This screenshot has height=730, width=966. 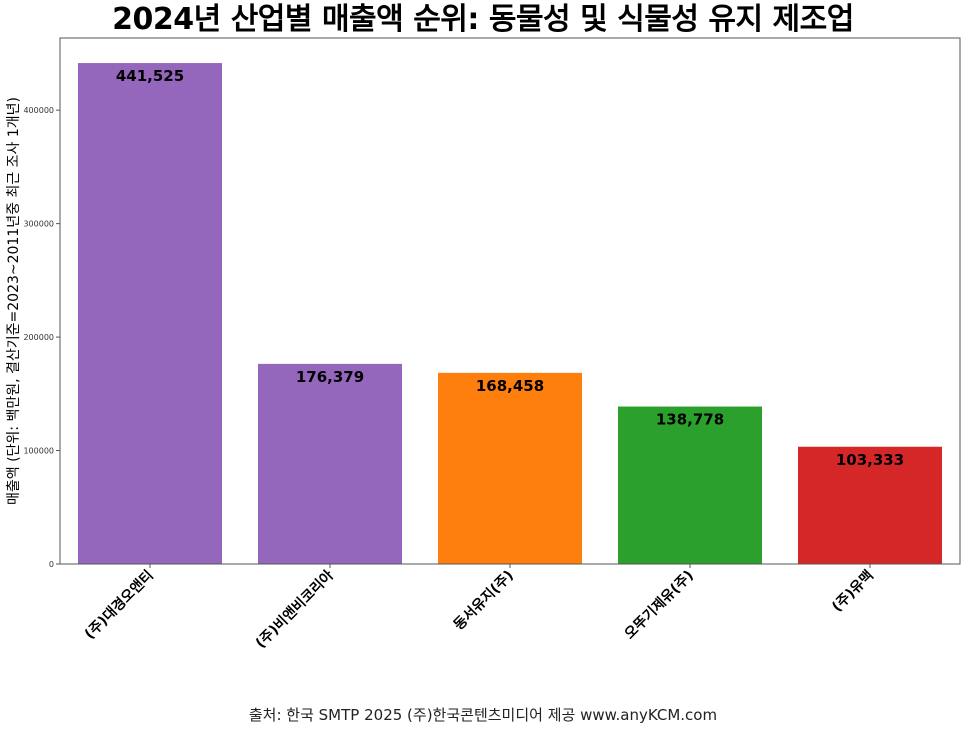 I want to click on bar-value-label-4: 138,778, so click(x=690, y=420).